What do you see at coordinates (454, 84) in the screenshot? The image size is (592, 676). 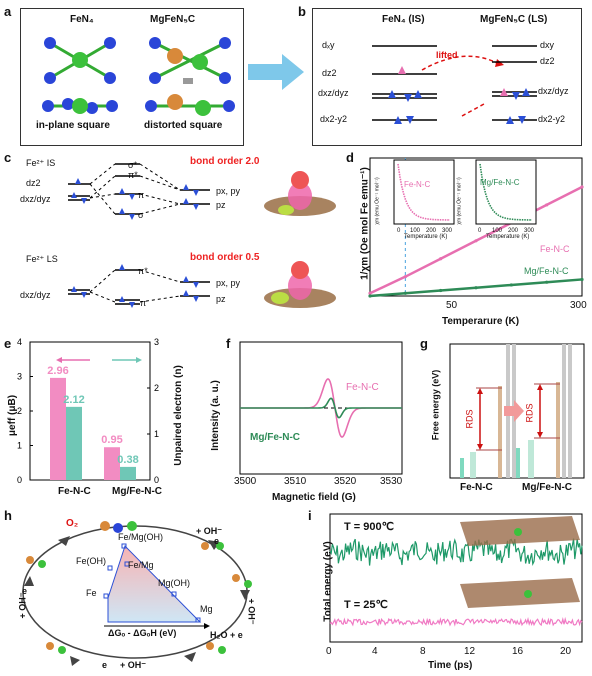 I see `orbital-diagram-b` at bounding box center [454, 84].